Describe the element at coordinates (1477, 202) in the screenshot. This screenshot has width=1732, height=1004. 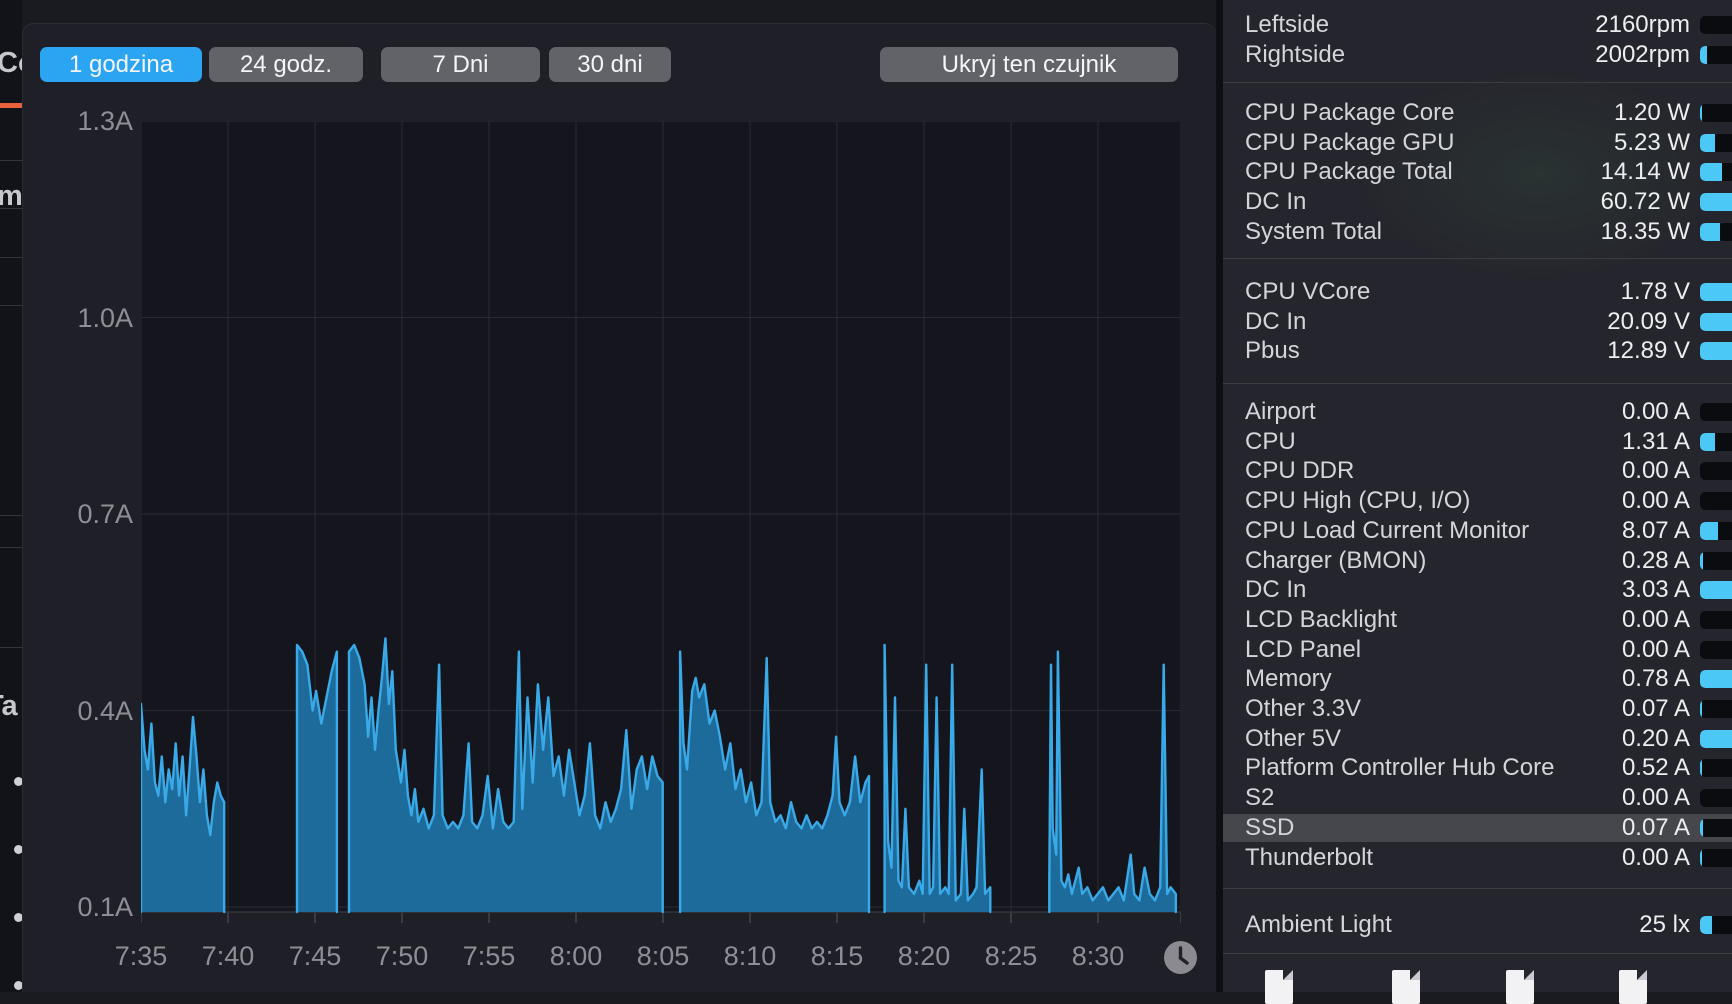
I see `sensor-row-dc-in: DC In 60.72 W` at that location.